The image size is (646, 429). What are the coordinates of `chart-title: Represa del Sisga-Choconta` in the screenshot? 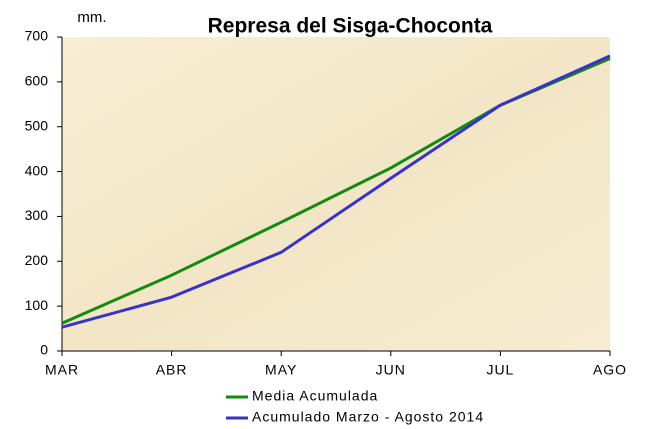 It's located at (350, 26).